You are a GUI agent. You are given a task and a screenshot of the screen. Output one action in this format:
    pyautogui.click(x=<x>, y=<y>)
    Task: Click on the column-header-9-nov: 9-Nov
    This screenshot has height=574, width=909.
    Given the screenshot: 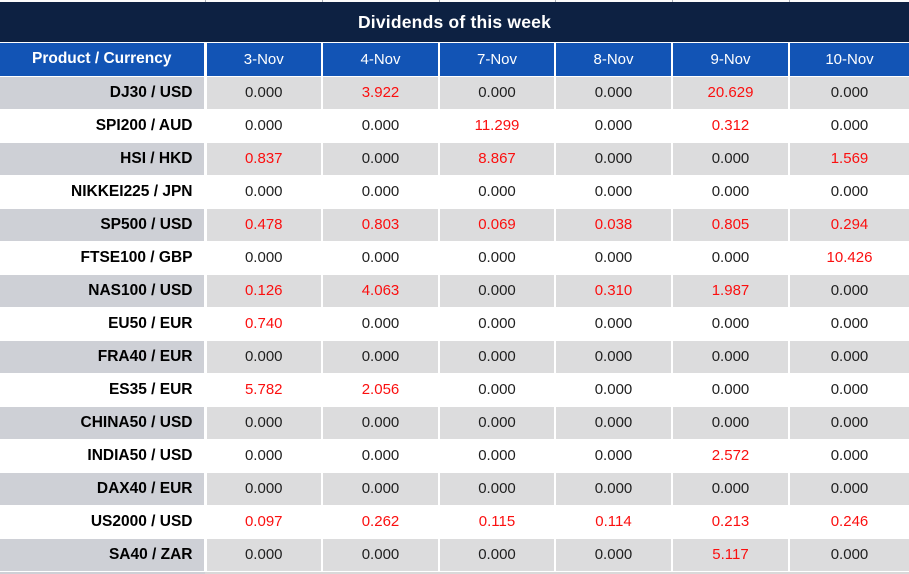 What is the action you would take?
    pyautogui.click(x=730, y=60)
    